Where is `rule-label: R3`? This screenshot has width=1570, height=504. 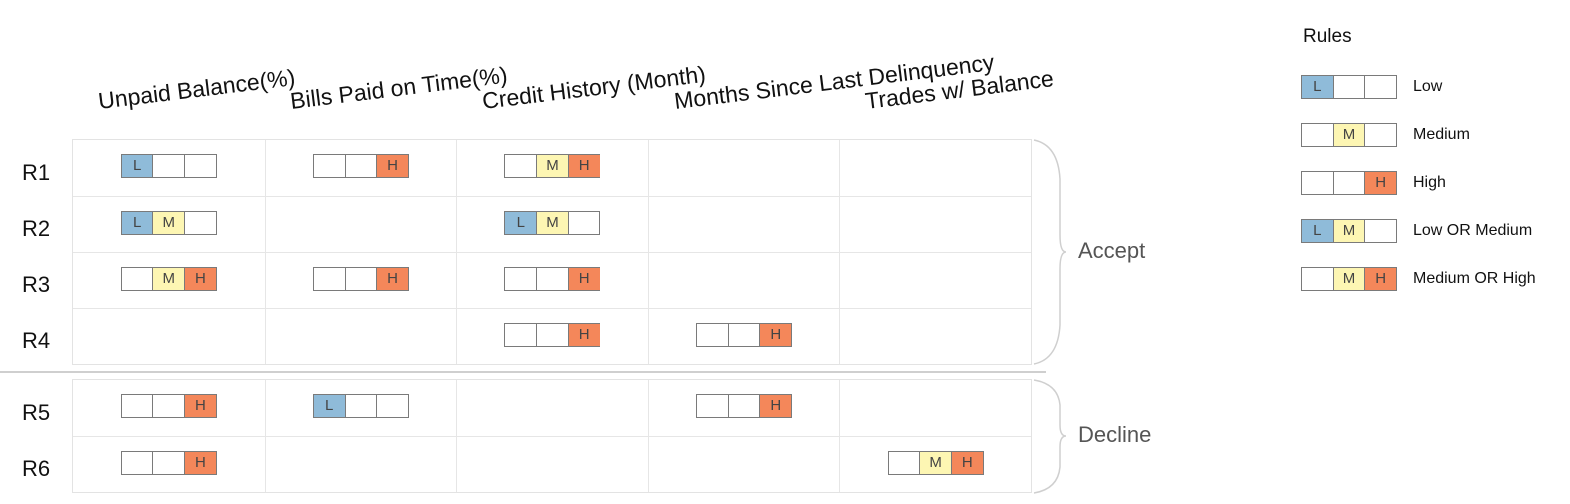
rule-label: R3 is located at coordinates (36, 284).